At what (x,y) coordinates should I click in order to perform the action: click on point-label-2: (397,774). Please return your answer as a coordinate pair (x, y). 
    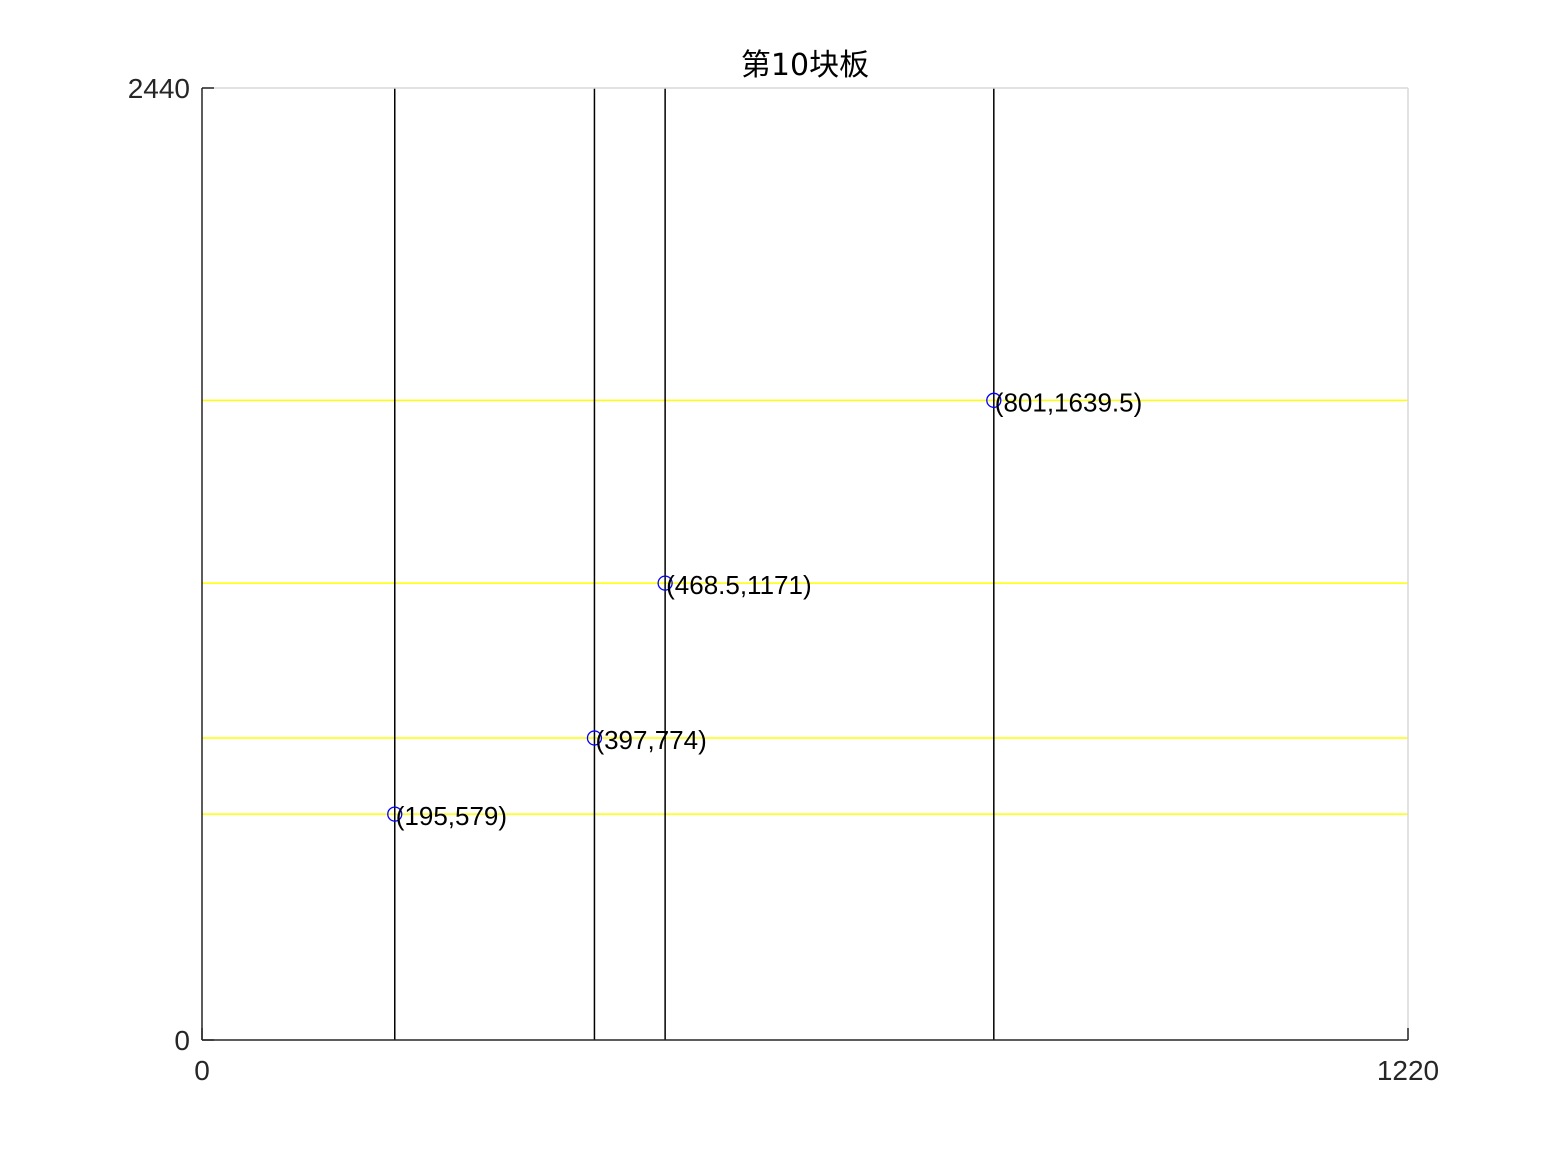
    Looking at the image, I should click on (650, 740).